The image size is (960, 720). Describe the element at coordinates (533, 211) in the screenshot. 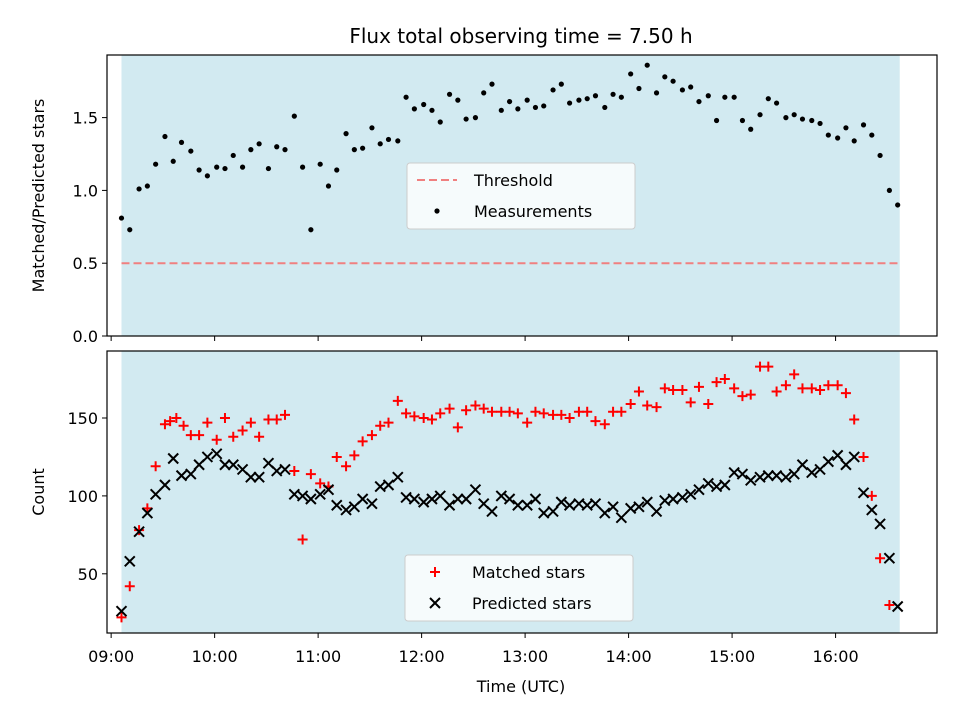

I see `legend-label: Measurements` at that location.